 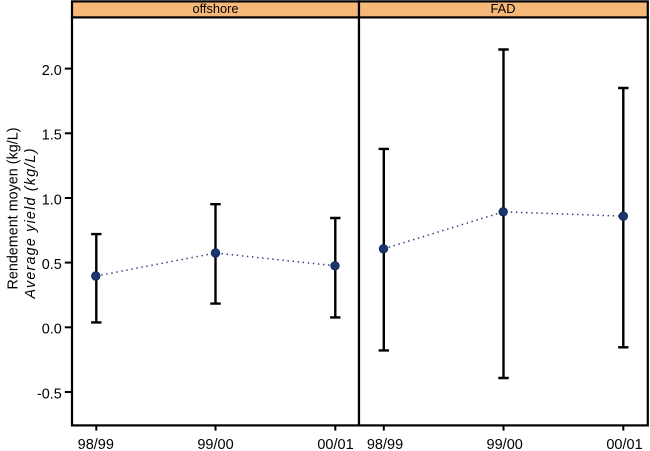 What do you see at coordinates (52, 136) in the screenshot?
I see `svg-text: 1.5` at bounding box center [52, 136].